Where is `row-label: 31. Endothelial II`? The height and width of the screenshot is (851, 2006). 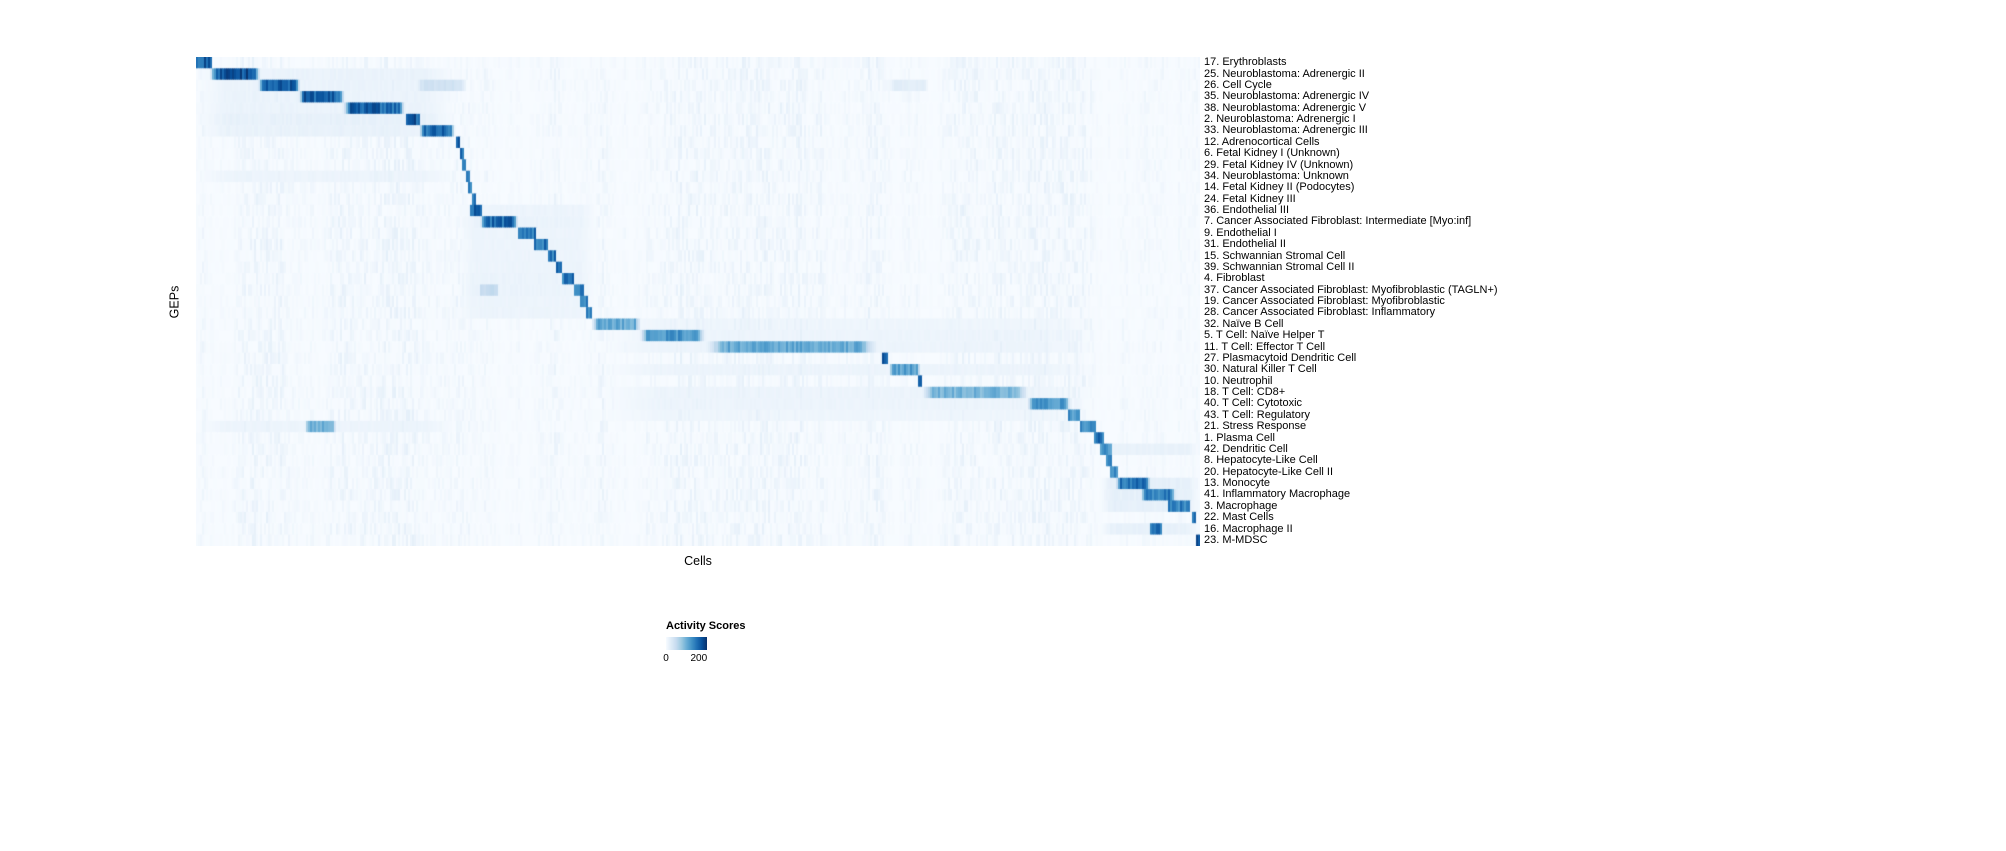
row-label: 31. Endothelial II is located at coordinates (1245, 244).